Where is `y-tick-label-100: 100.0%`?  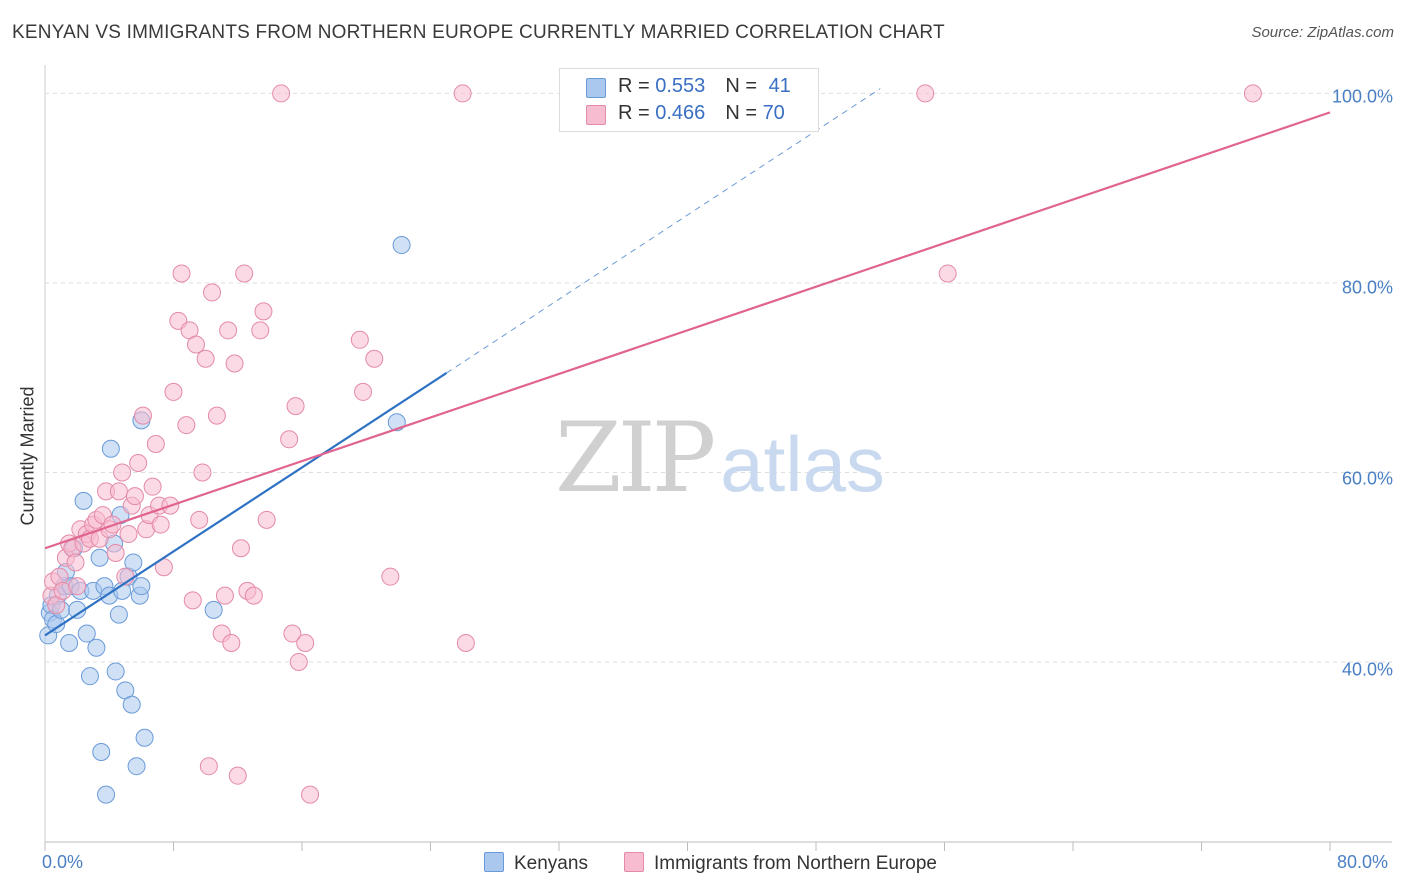
y-tick-label-100: 100.0% is located at coordinates (1362, 96).